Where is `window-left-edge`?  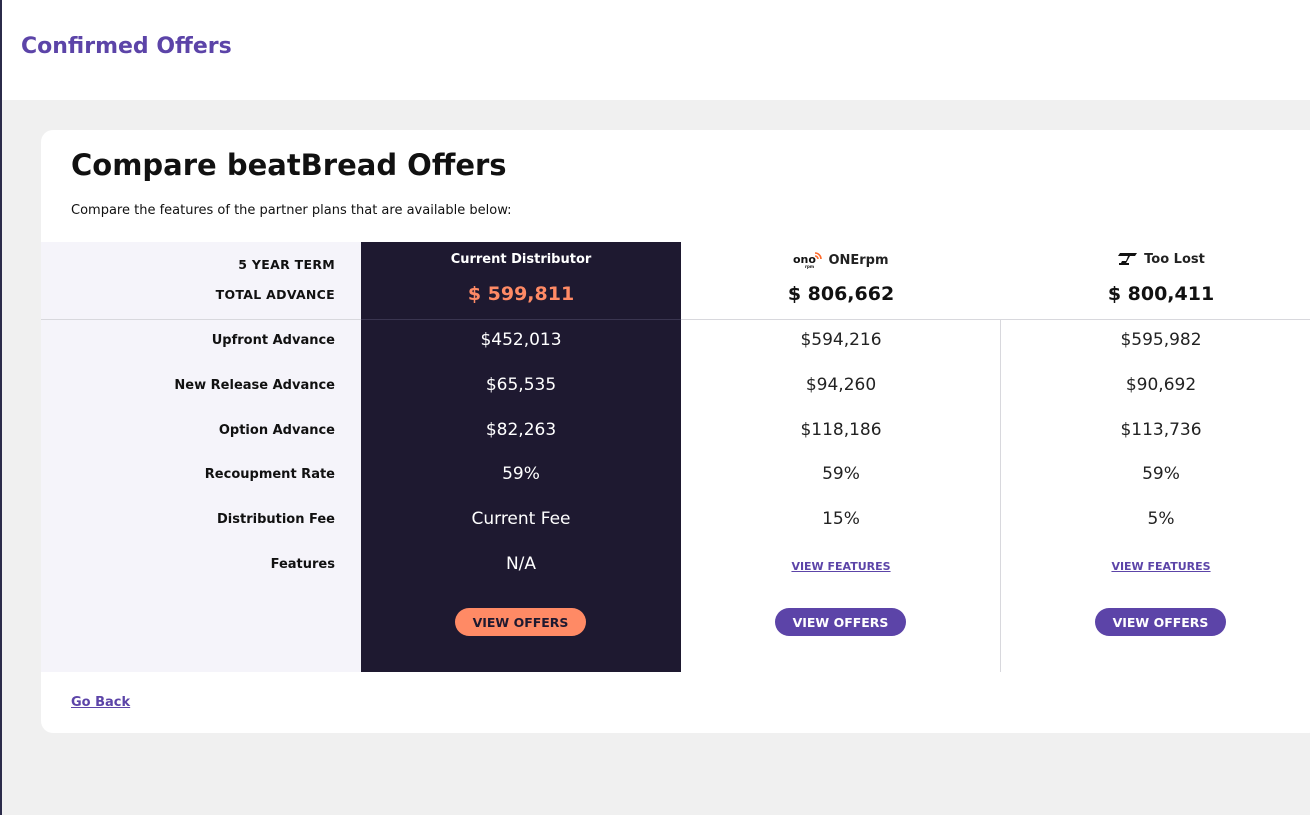
window-left-edge is located at coordinates (1, 407).